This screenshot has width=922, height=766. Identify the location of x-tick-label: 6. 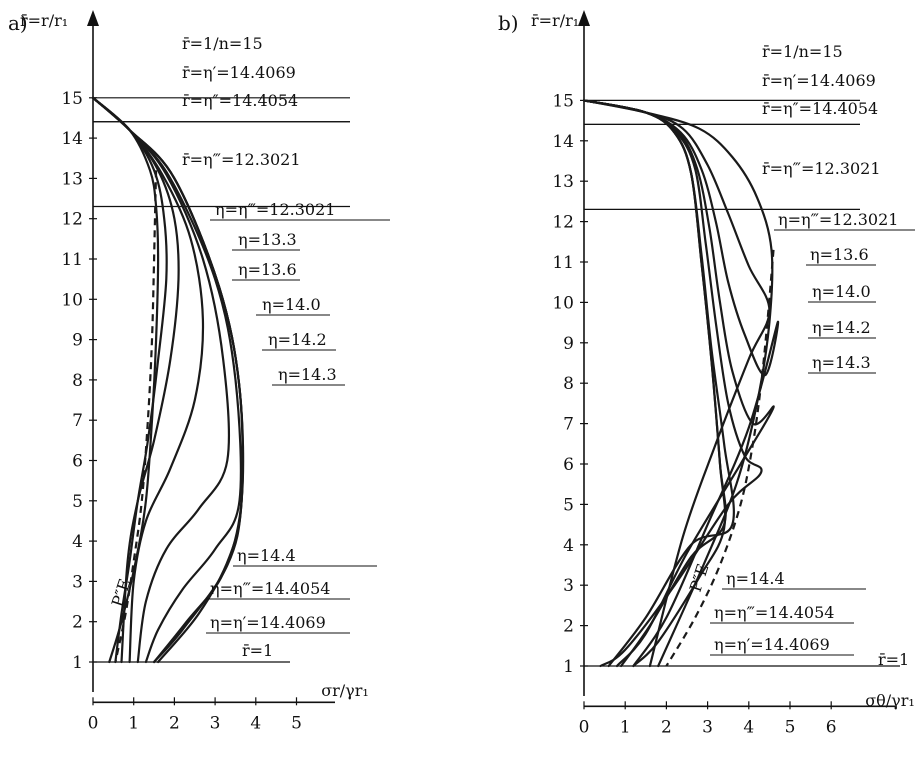
(831, 727).